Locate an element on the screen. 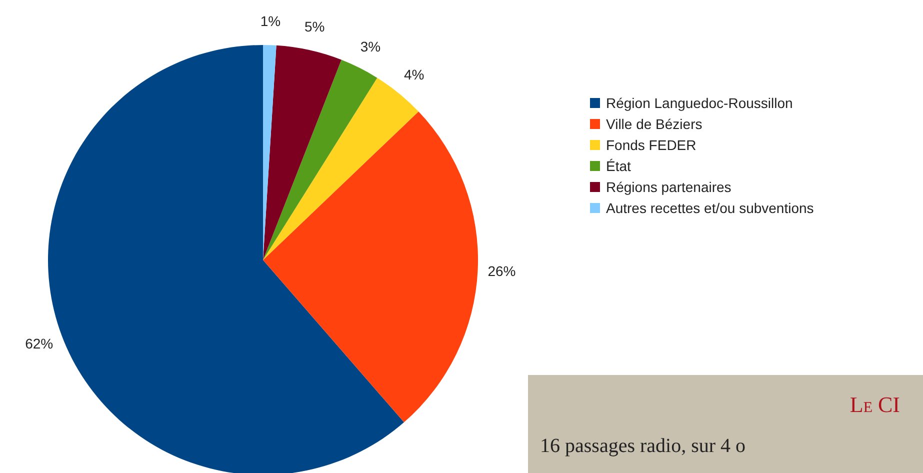 The image size is (923, 473). data-label: 62% is located at coordinates (39, 344).